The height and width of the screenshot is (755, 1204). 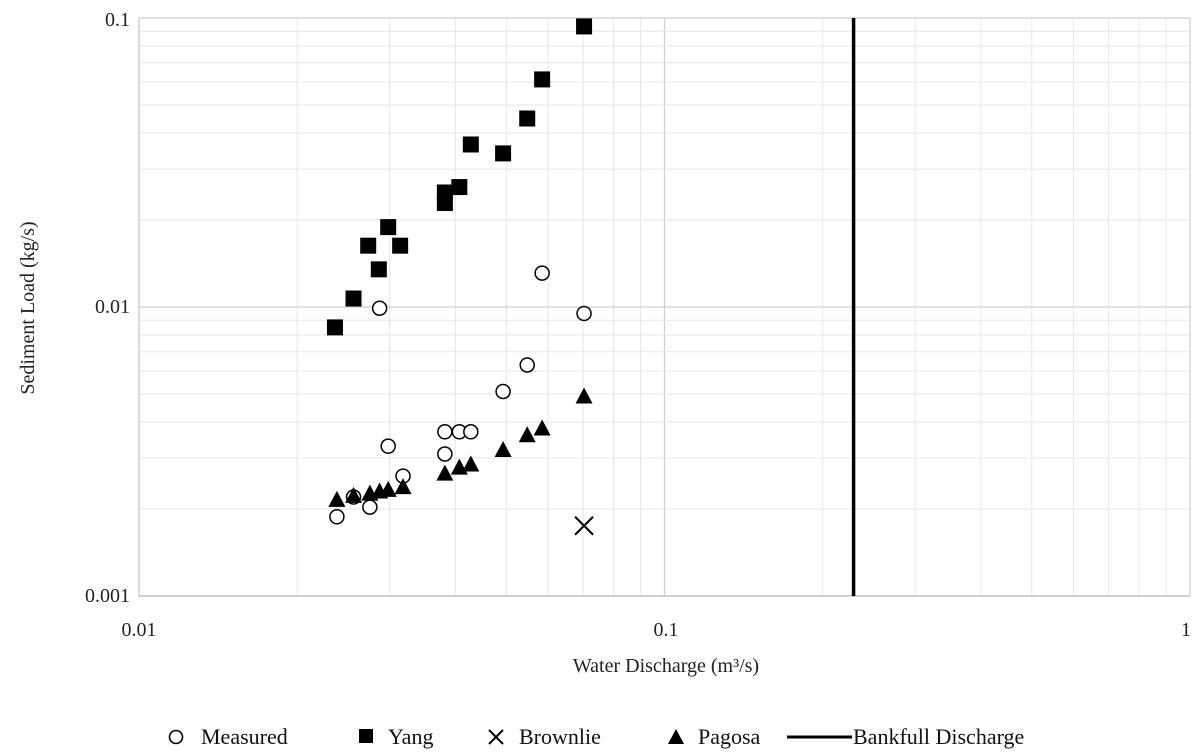 I want to click on legend-label-measured: Measured, so click(x=244, y=736).